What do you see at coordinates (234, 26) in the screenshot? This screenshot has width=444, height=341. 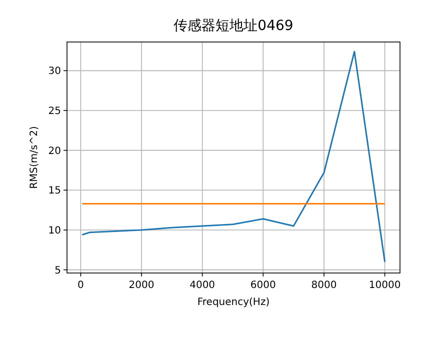 I see `chart-title: 传感器短地址0469` at bounding box center [234, 26].